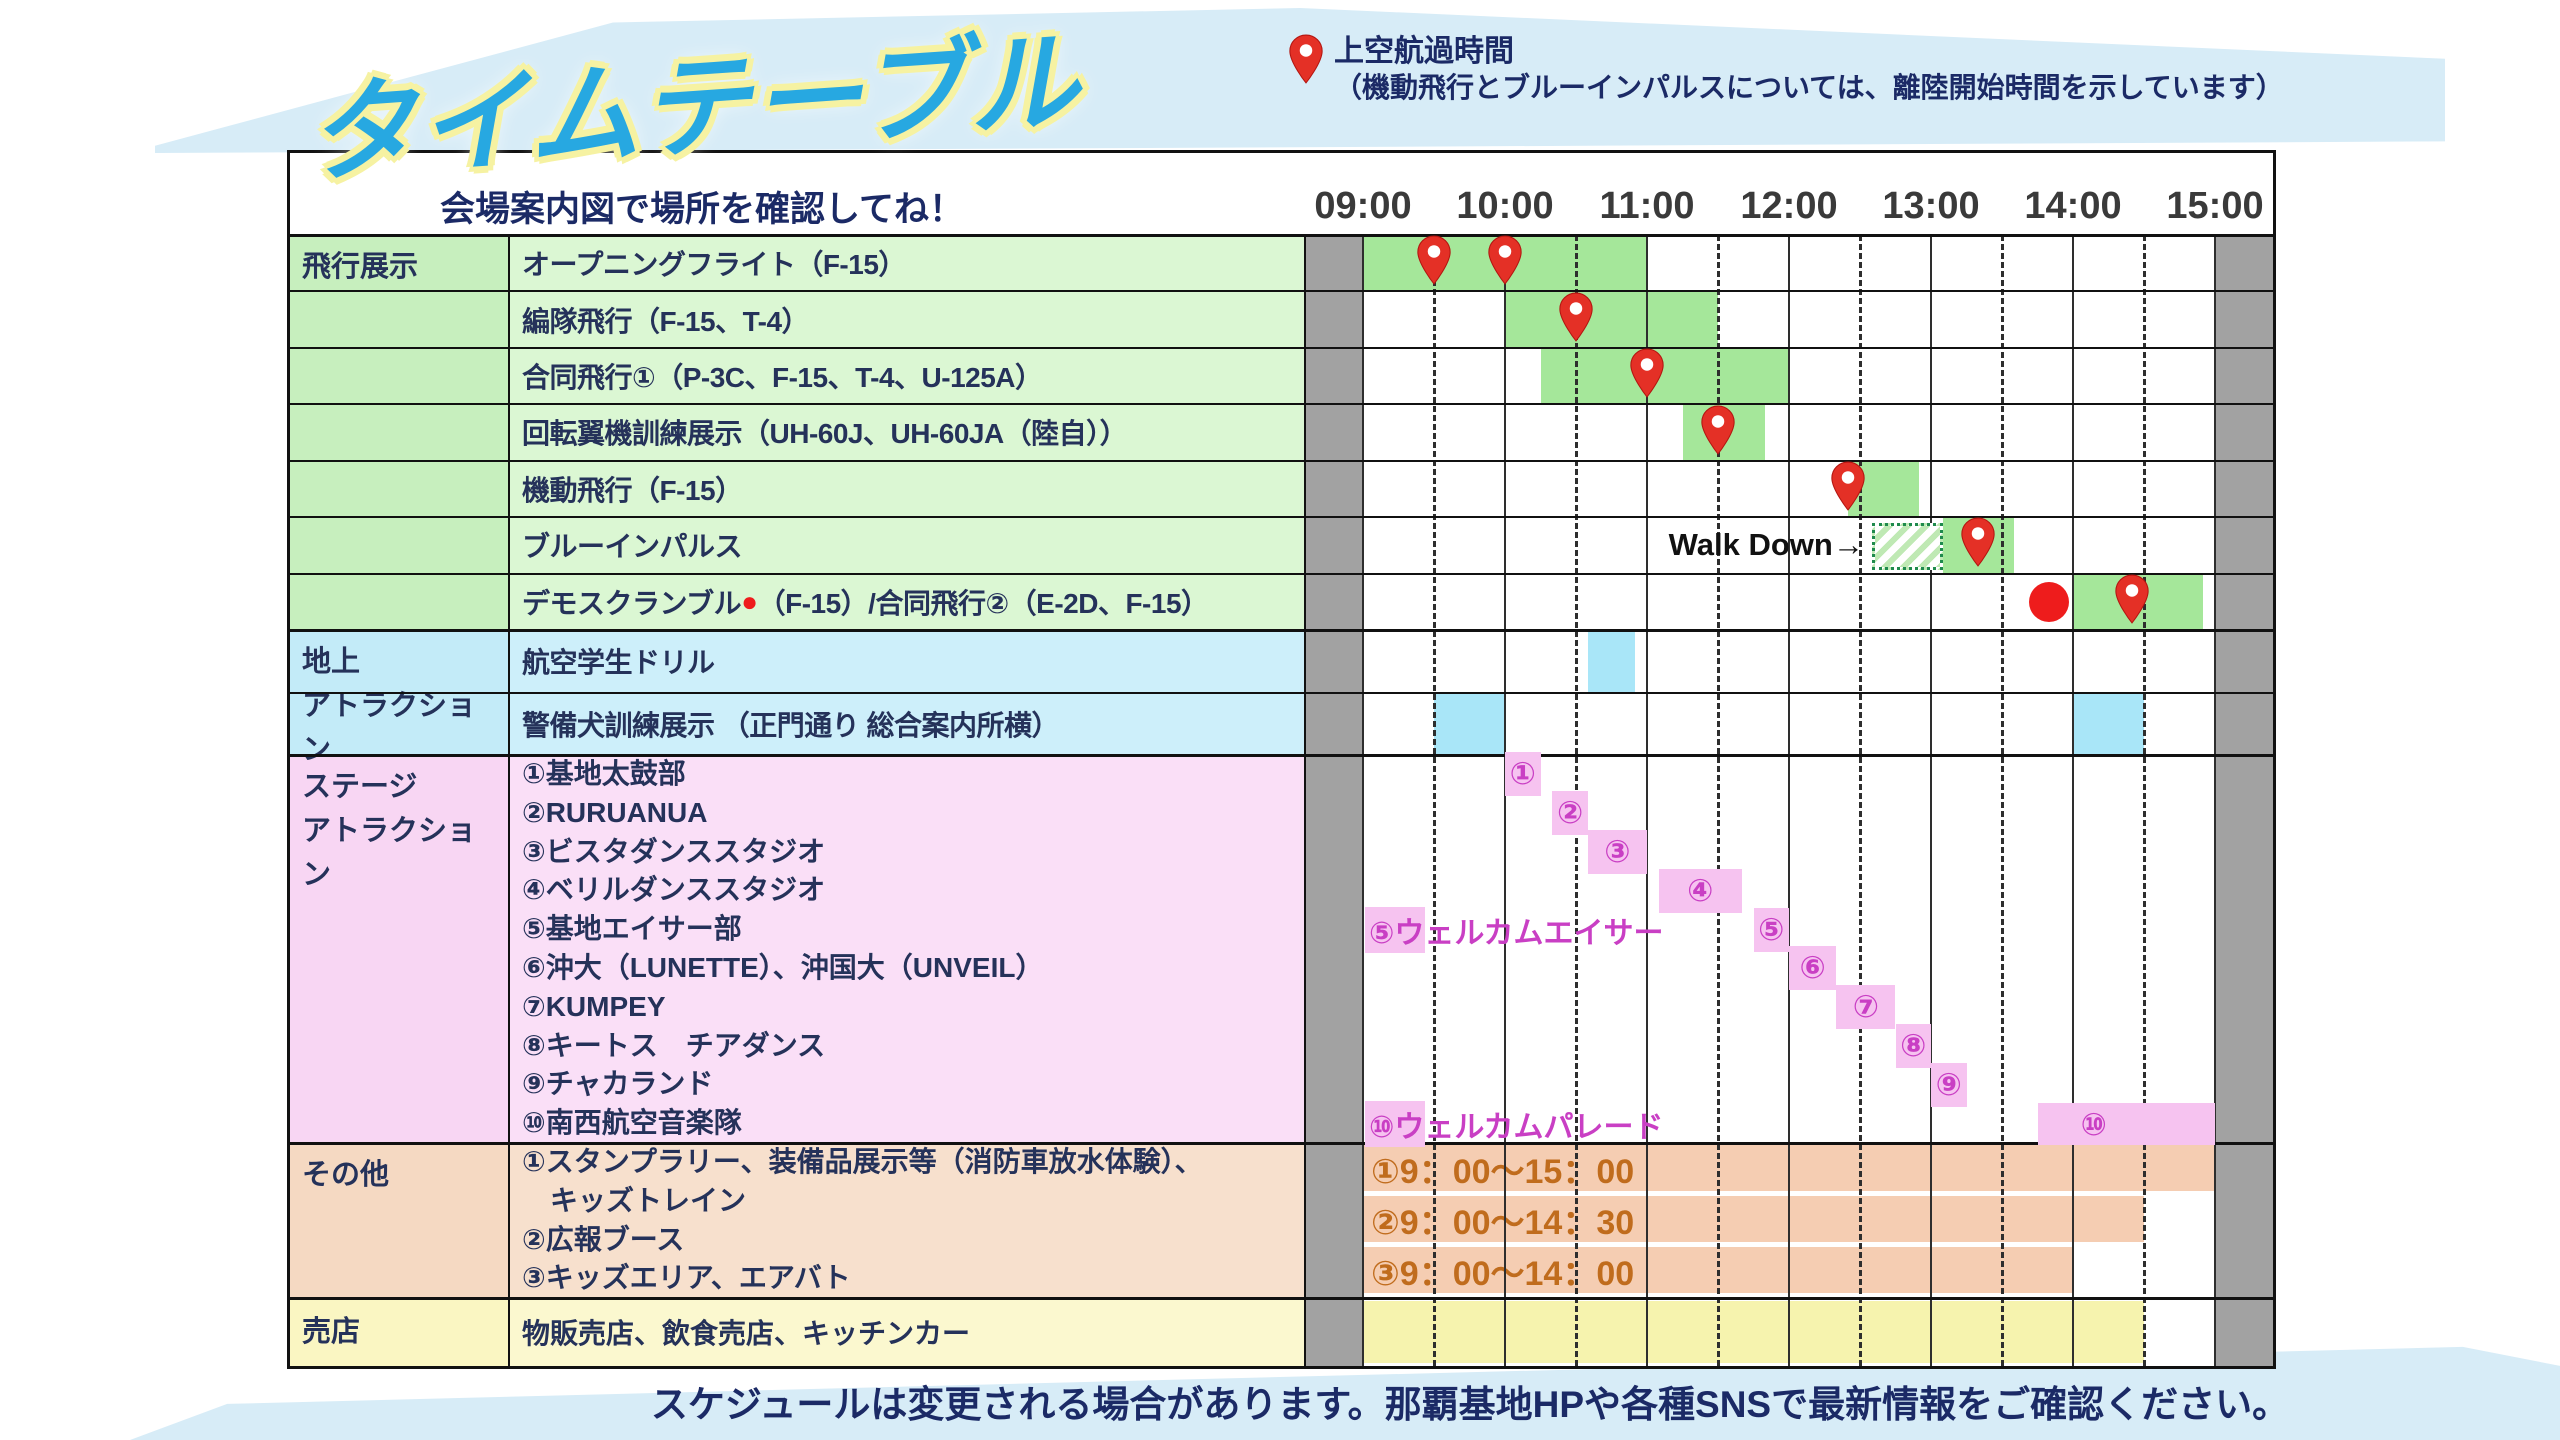 The height and width of the screenshot is (1440, 2560). Describe the element at coordinates (2215, 206) in the screenshot. I see `time-axis-label: 15:00` at that location.